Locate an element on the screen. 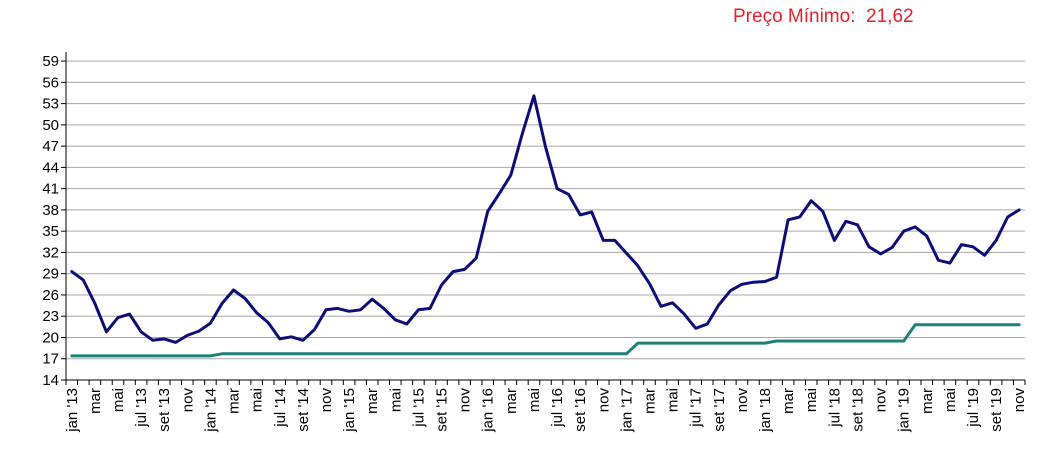 This screenshot has width=1045, height=472. x-tick-label: set '17 is located at coordinates (719, 410).